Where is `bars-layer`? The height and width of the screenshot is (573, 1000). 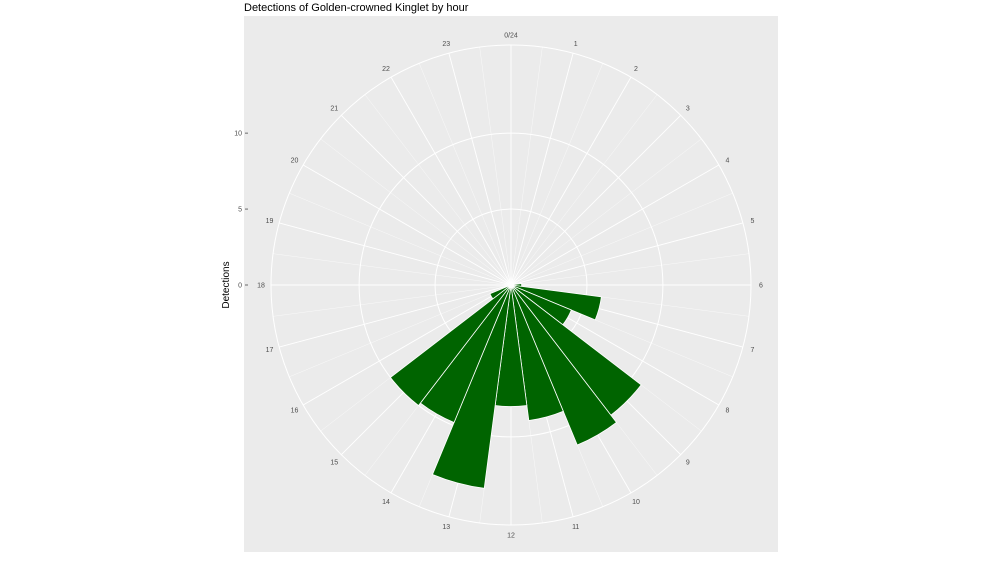
bars-layer is located at coordinates (515, 386).